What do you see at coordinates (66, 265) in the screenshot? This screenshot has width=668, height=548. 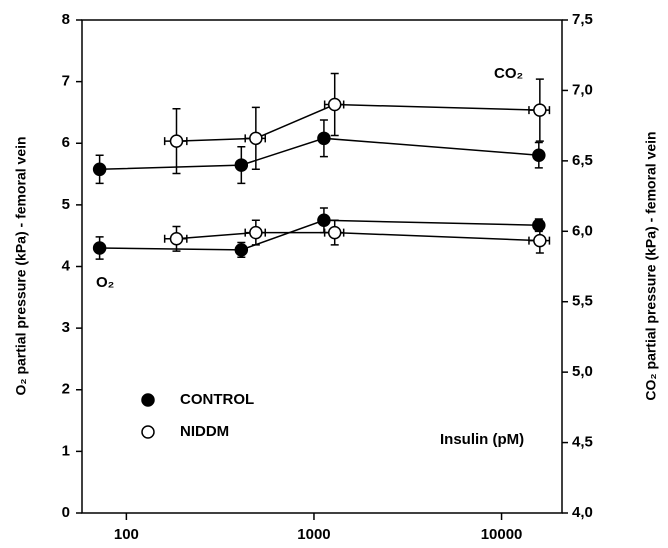 I see `y-tick-label: 4` at bounding box center [66, 265].